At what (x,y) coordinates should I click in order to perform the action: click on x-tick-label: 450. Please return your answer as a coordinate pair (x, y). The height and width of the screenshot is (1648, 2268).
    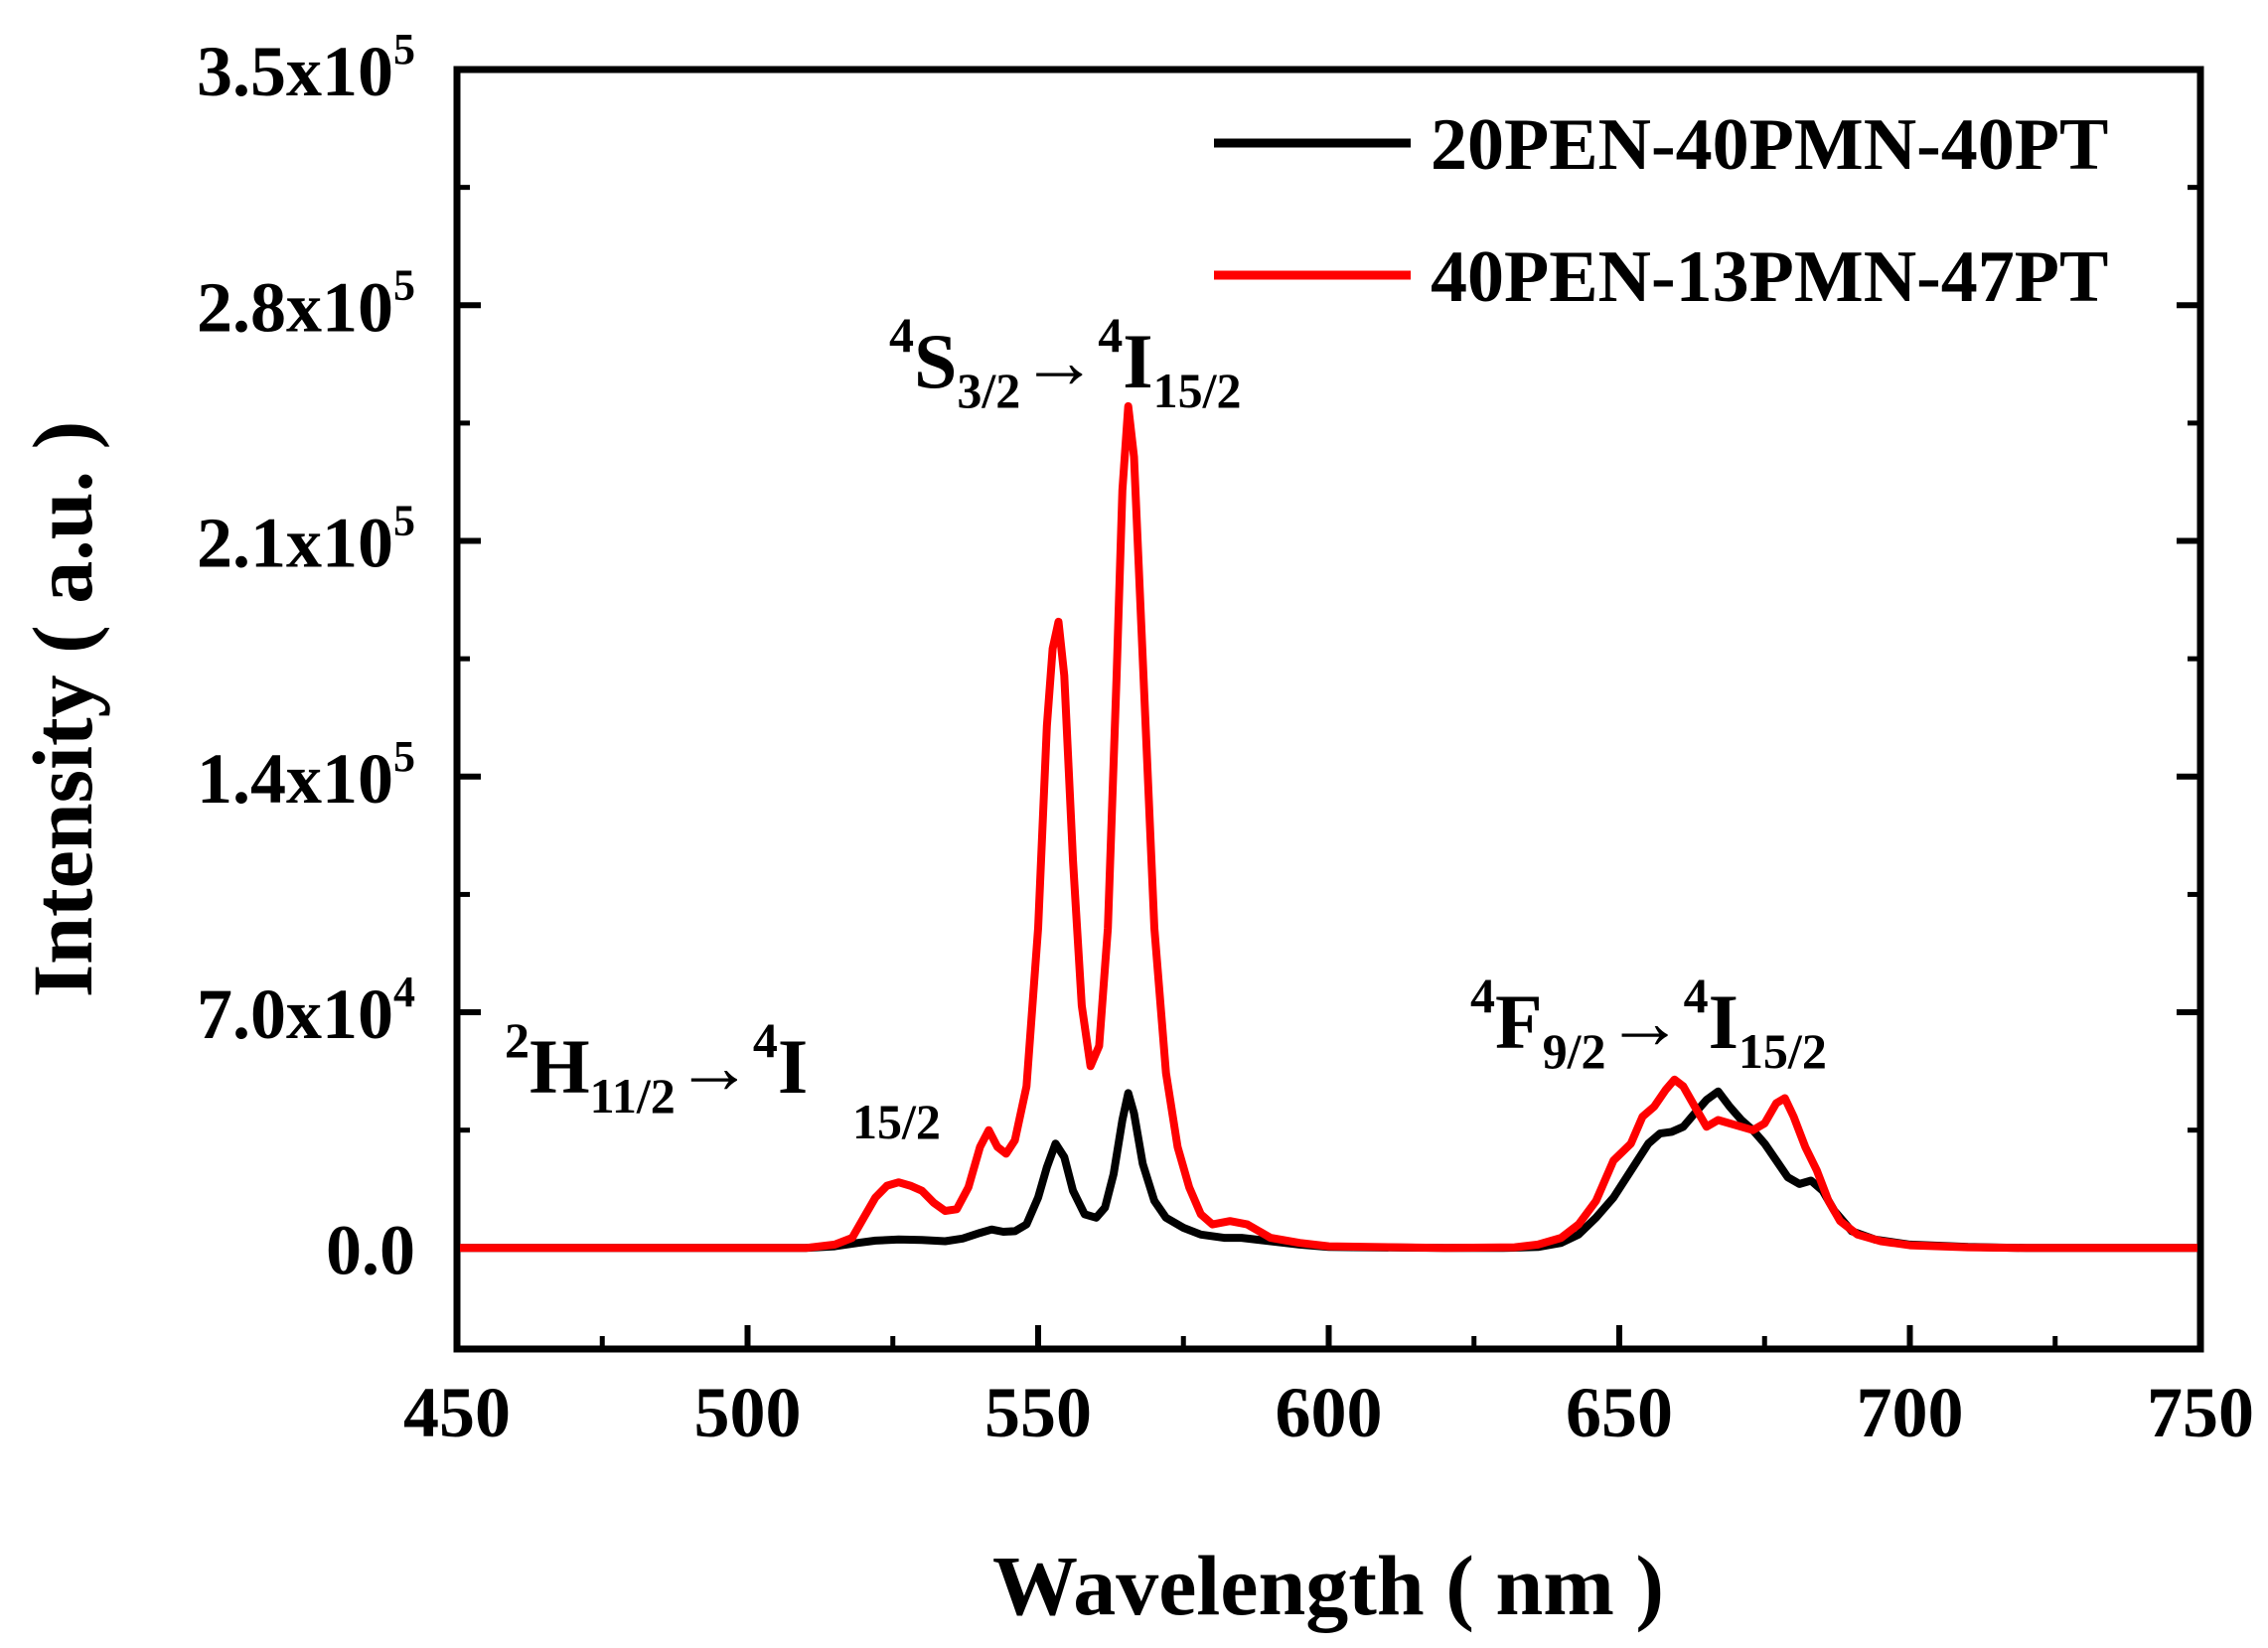
    Looking at the image, I should click on (457, 1412).